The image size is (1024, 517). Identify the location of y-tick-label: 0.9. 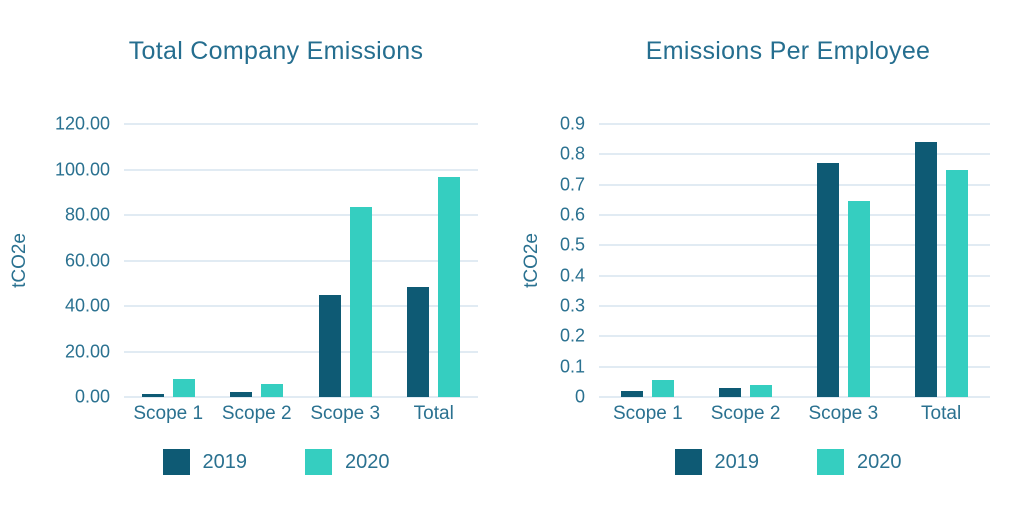
(572, 123).